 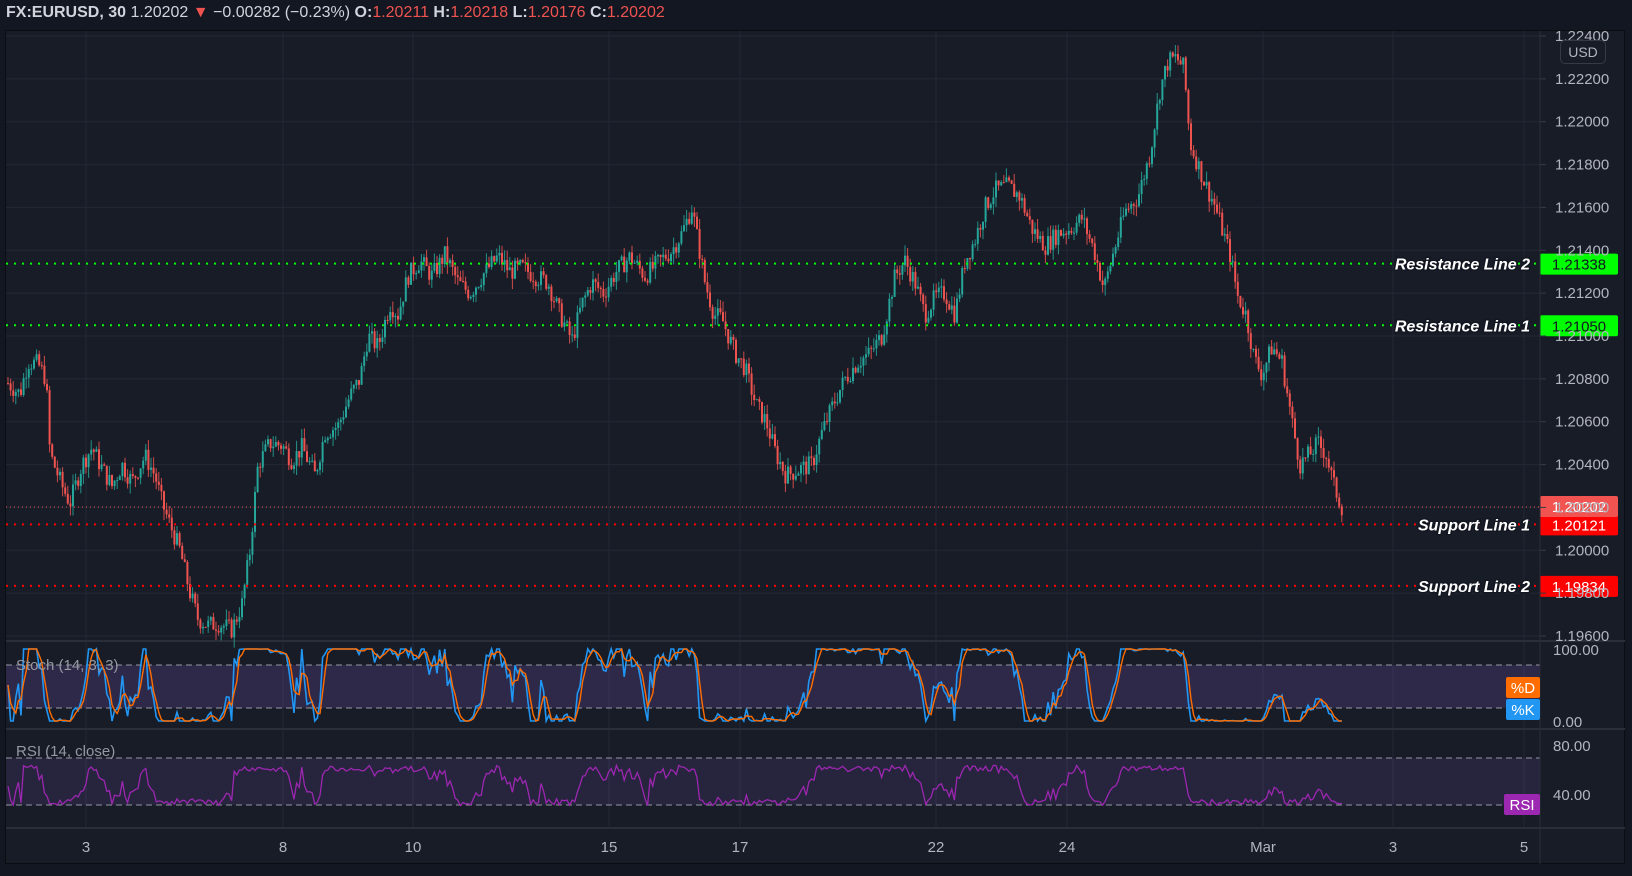 I want to click on svg-text: 1.21050, so click(x=1579, y=326).